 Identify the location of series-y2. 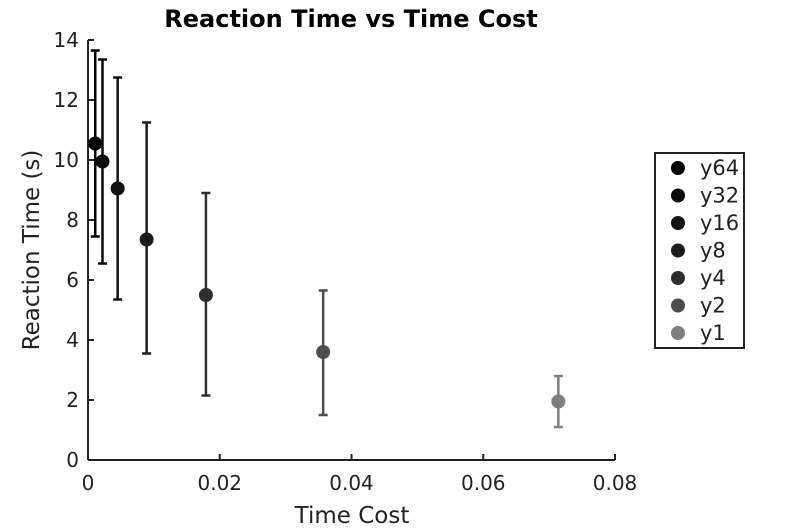
(323, 353).